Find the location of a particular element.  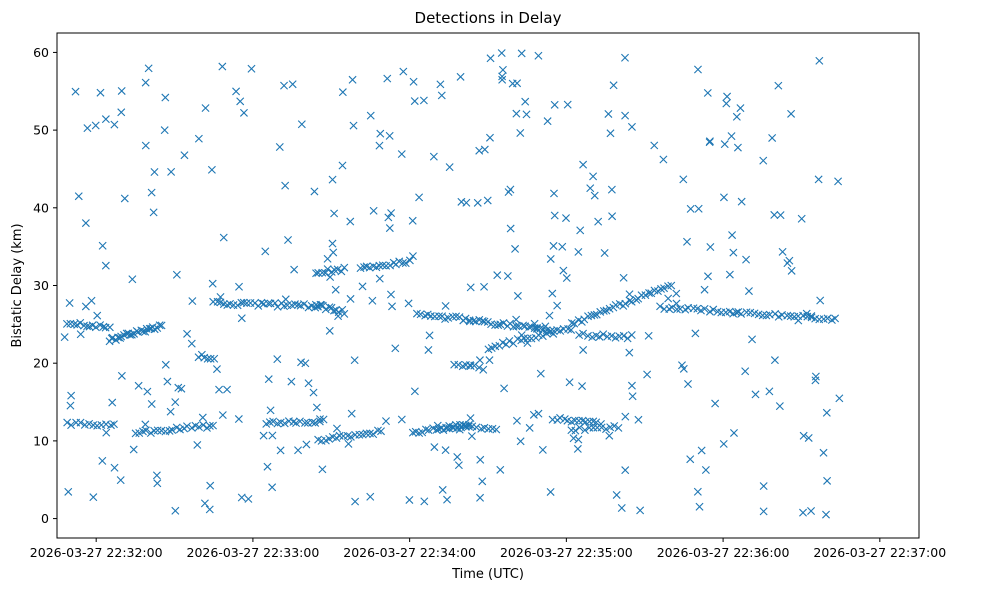

x-axis-title: Time (UTC) is located at coordinates (487, 574).